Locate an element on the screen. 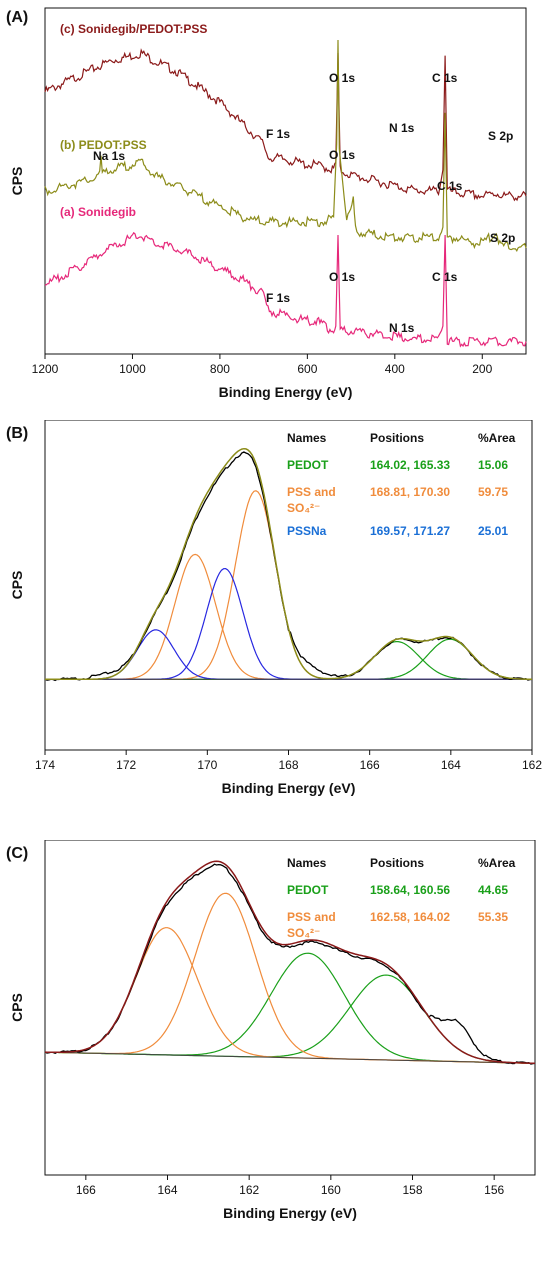  panel-label: (A) is located at coordinates (17, 17).